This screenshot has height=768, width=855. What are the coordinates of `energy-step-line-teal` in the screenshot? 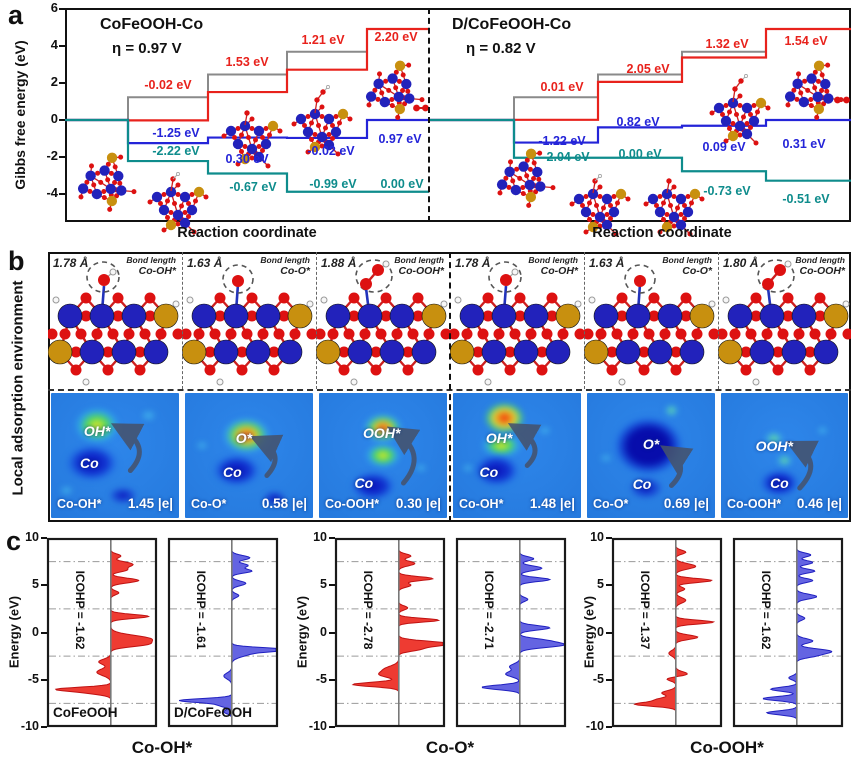 It's located at (640, 150).